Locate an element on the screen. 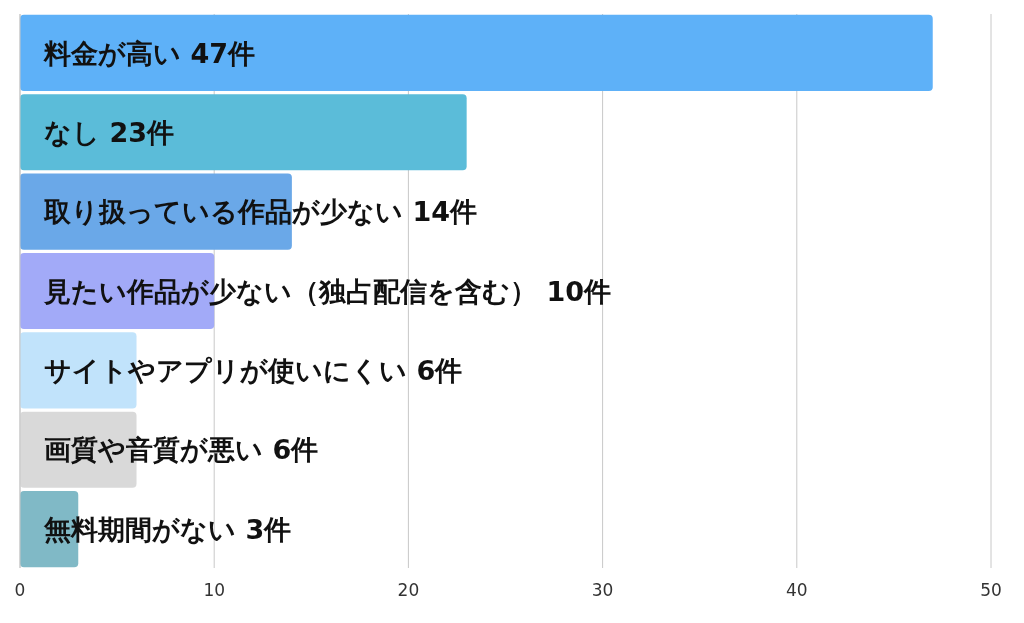  x-tick-label: 20 is located at coordinates (408, 590).